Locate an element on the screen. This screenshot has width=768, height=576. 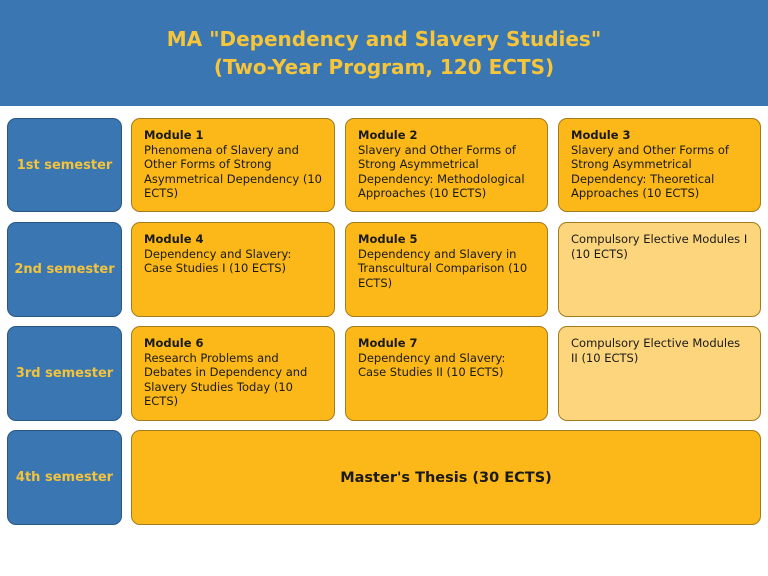
module-1-name: Module 1 is located at coordinates (174, 135).